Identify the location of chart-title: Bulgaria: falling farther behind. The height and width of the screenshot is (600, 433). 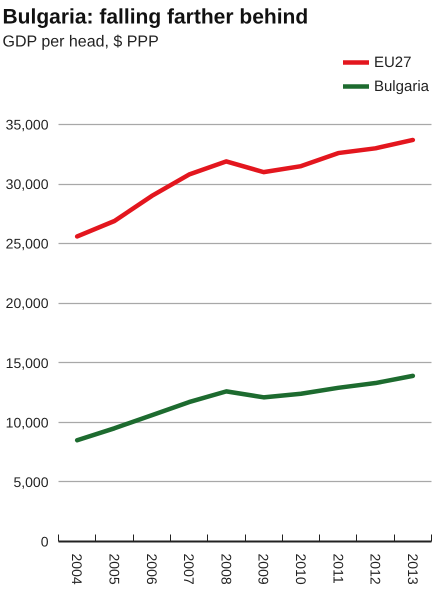
(155, 17).